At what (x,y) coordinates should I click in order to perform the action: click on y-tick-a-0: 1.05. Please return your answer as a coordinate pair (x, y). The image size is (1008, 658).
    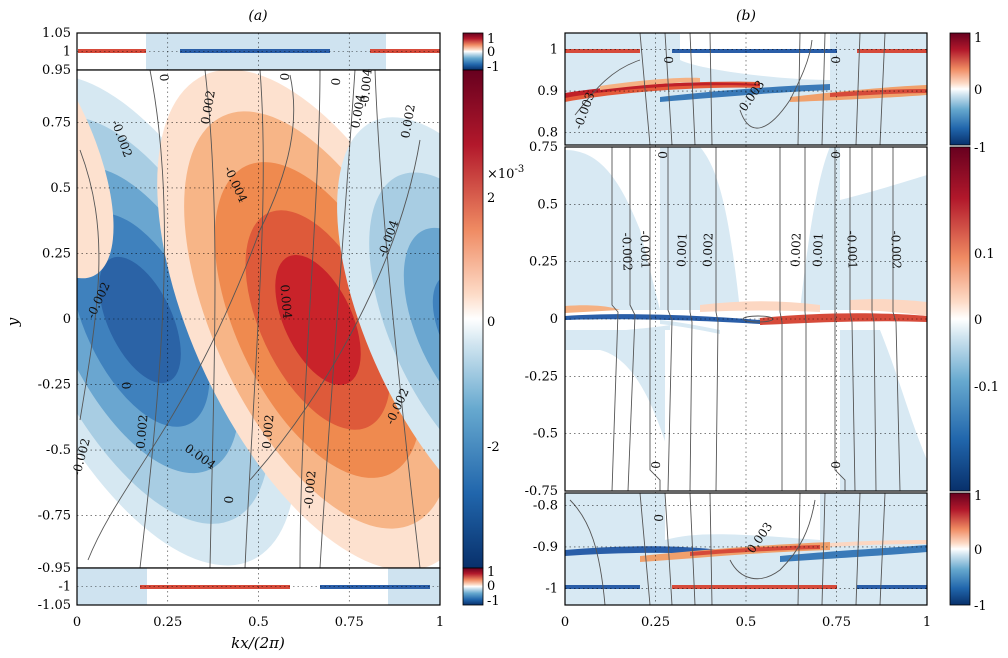
    Looking at the image, I should click on (56, 33).